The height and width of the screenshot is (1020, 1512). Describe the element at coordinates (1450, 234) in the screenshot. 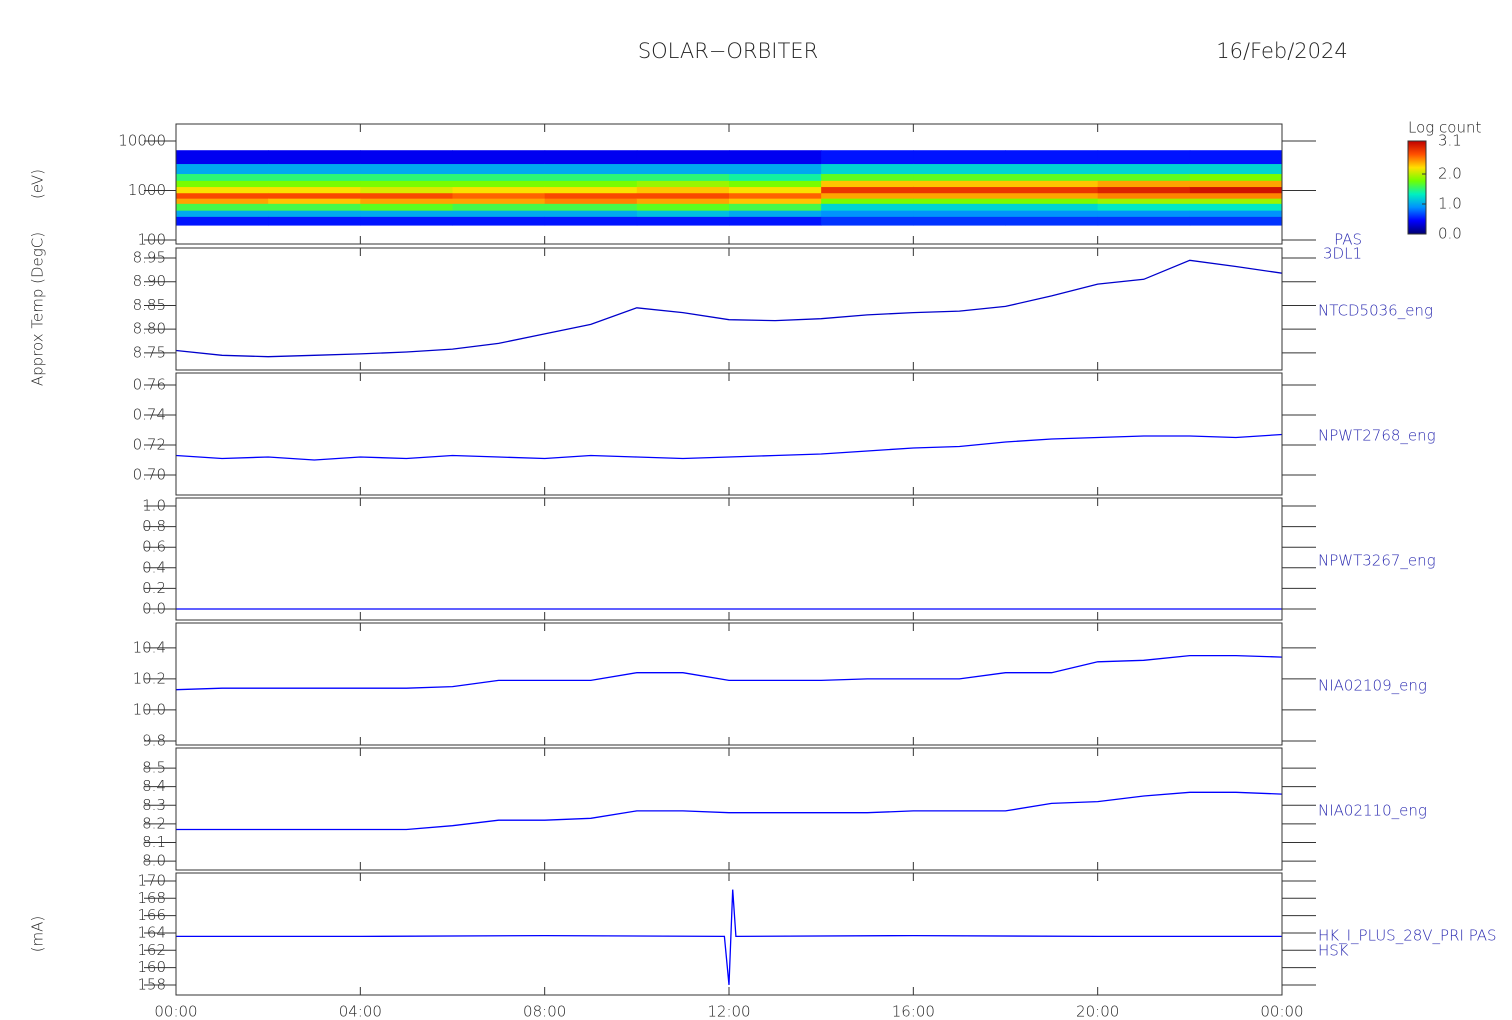

I see `colorbar-tick-label: 0.0` at that location.